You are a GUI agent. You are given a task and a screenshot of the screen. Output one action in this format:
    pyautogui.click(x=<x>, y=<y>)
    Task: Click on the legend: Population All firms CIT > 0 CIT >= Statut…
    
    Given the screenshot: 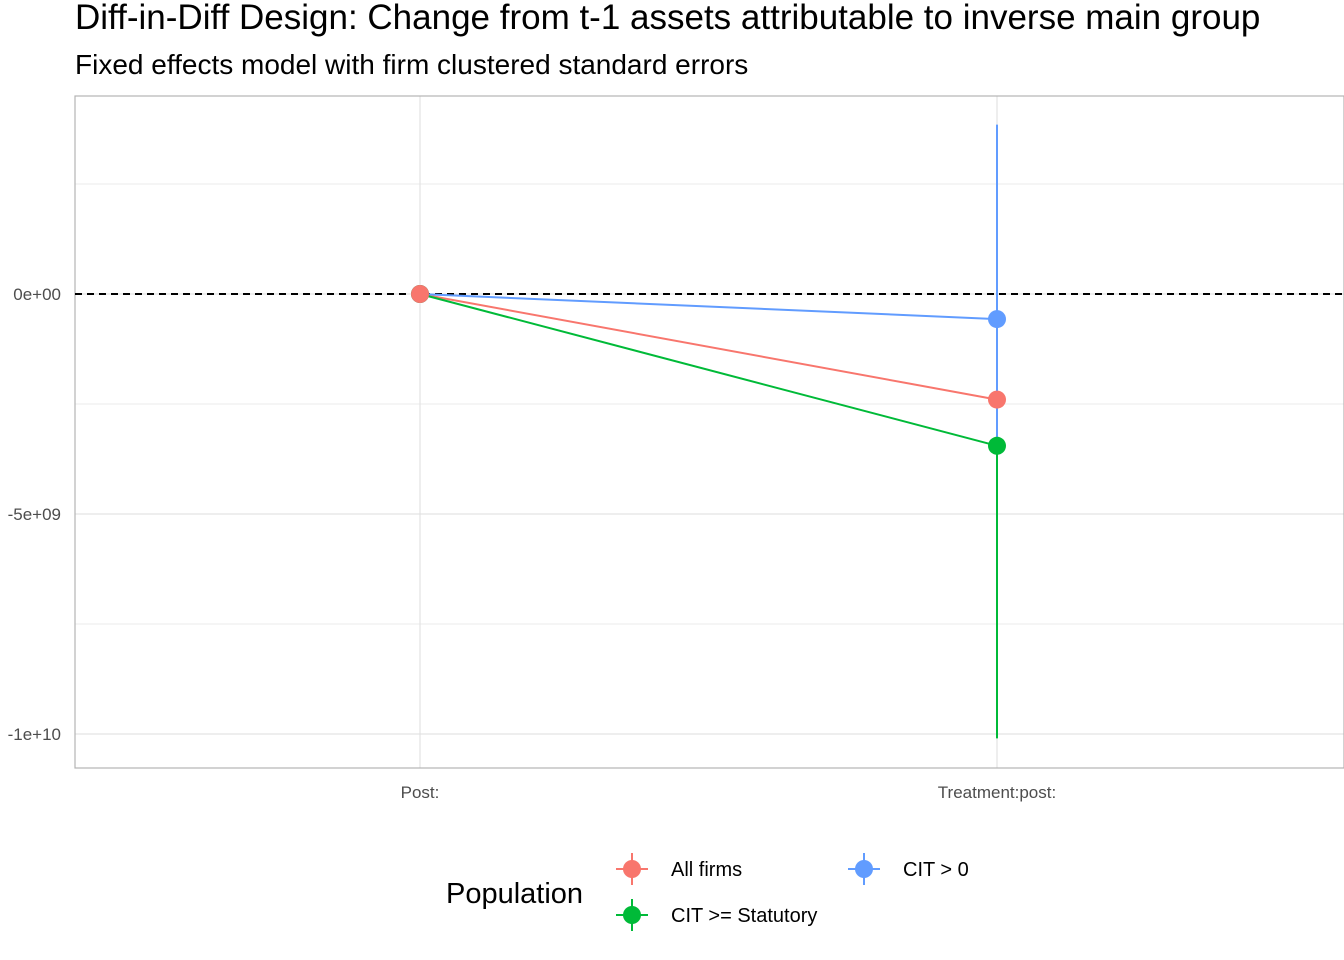 What is the action you would take?
    pyautogui.click(x=707, y=892)
    